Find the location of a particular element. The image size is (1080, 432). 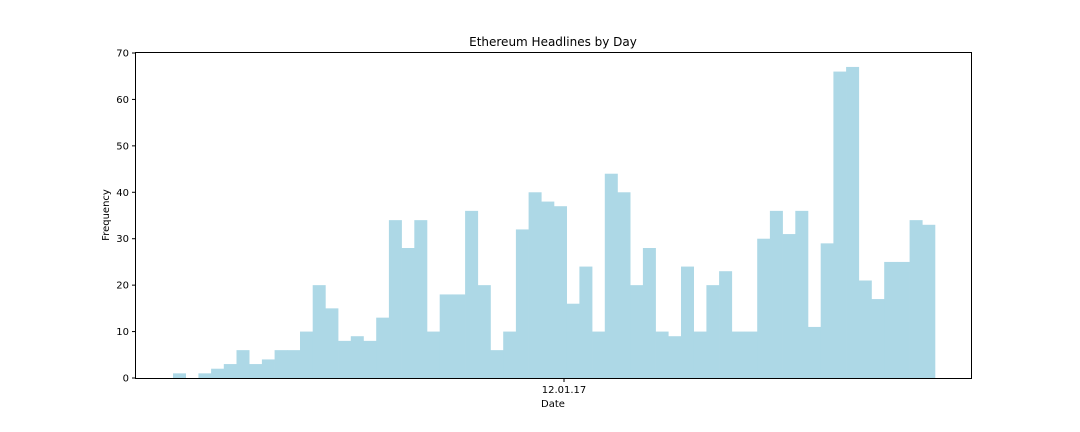

y-axis-ticks: 0 10 20 30 40 50 60 70 is located at coordinates (126, 217).